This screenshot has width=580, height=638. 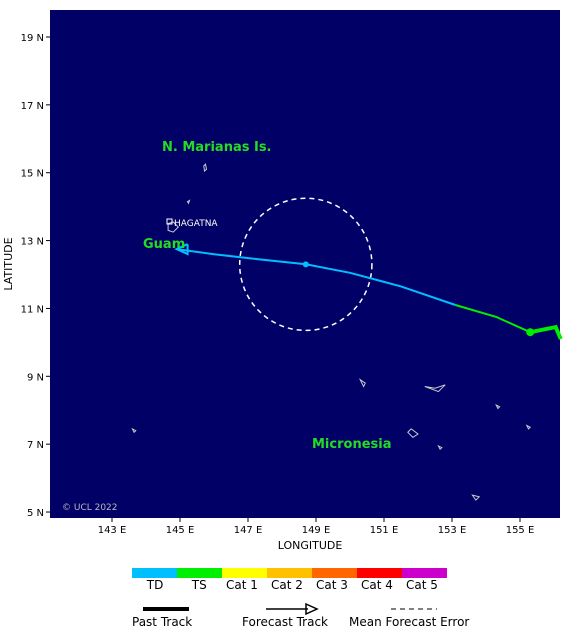 What do you see at coordinates (32, 242) in the screenshot?
I see `y-tick-label: 13 N` at bounding box center [32, 242].